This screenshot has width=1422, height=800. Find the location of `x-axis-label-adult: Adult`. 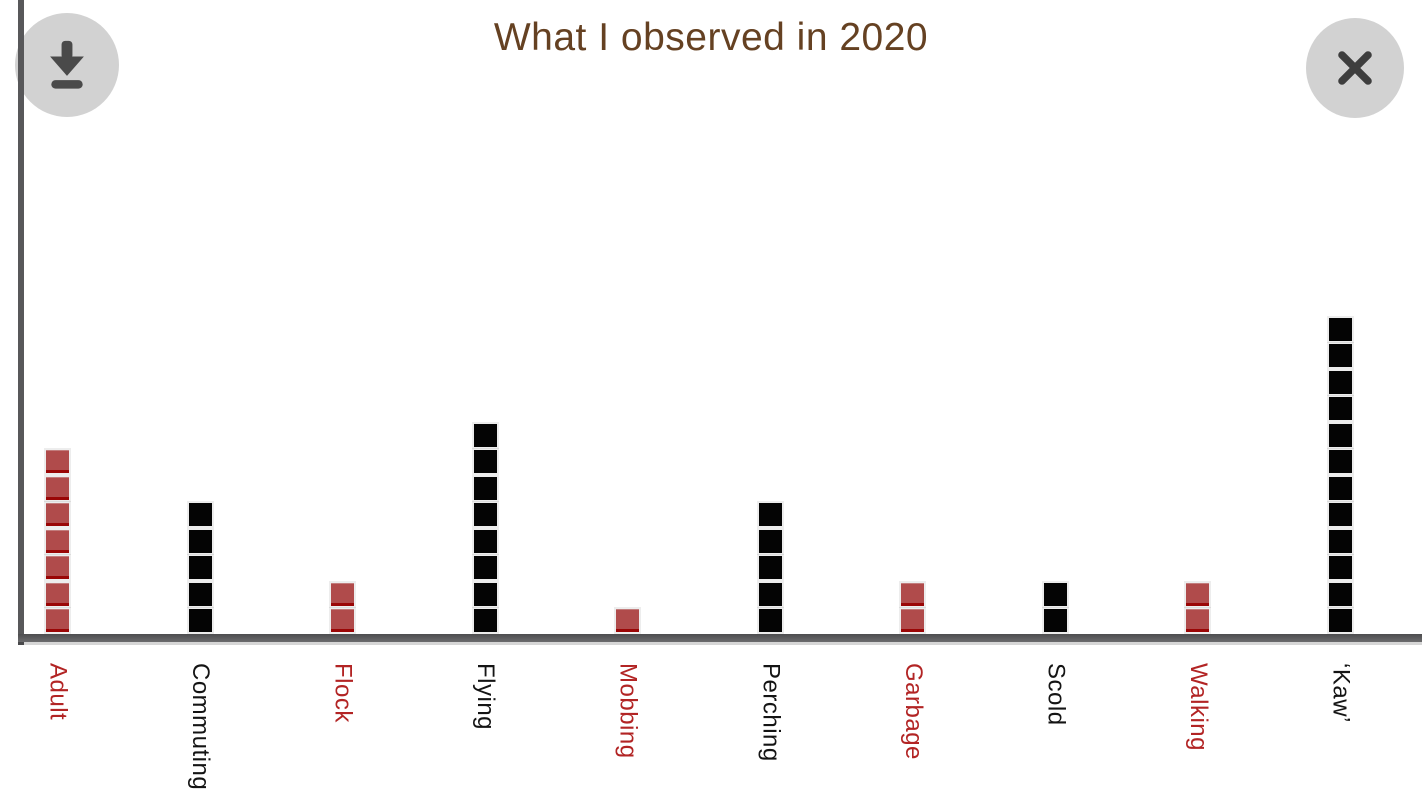

x-axis-label-adult: Adult is located at coordinates (58, 692).